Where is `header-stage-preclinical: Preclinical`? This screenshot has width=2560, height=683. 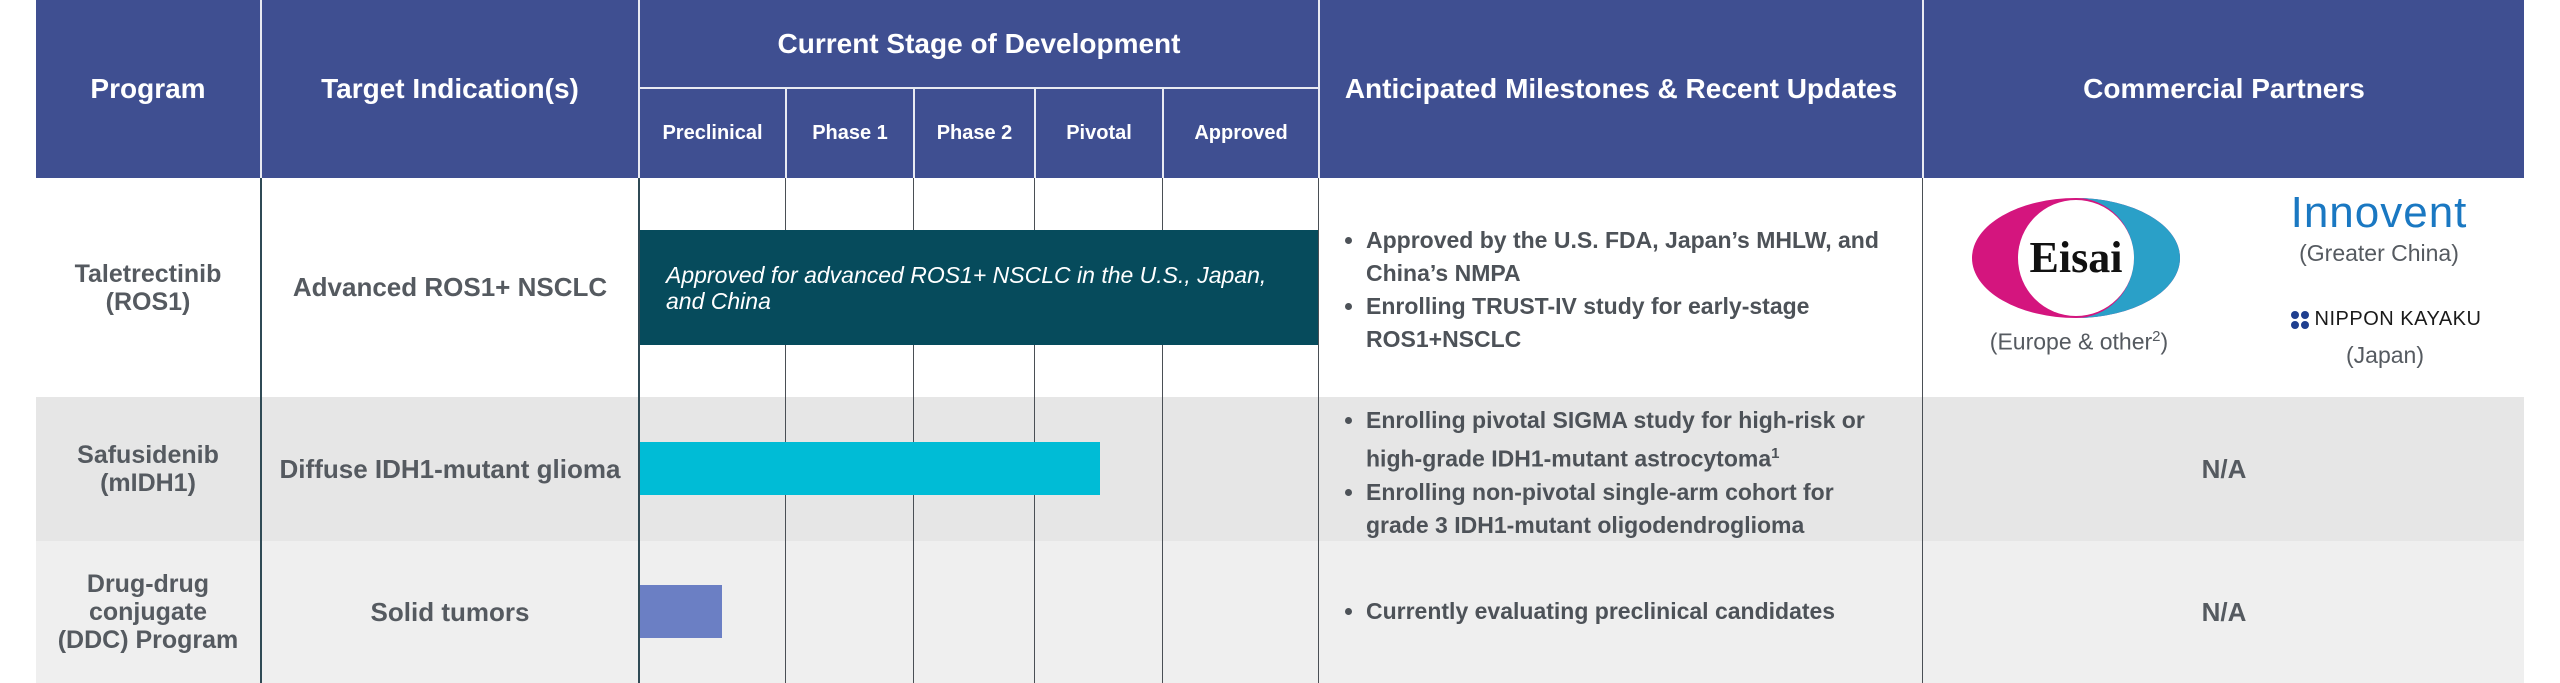
header-stage-preclinical: Preclinical is located at coordinates (712, 133).